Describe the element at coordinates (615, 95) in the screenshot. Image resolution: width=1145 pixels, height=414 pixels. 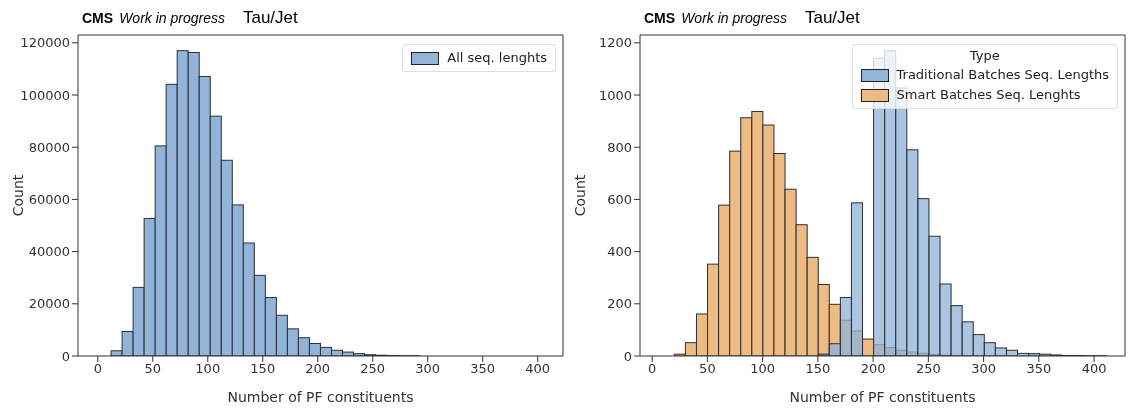
I see `y-tick-label: 1000` at that location.